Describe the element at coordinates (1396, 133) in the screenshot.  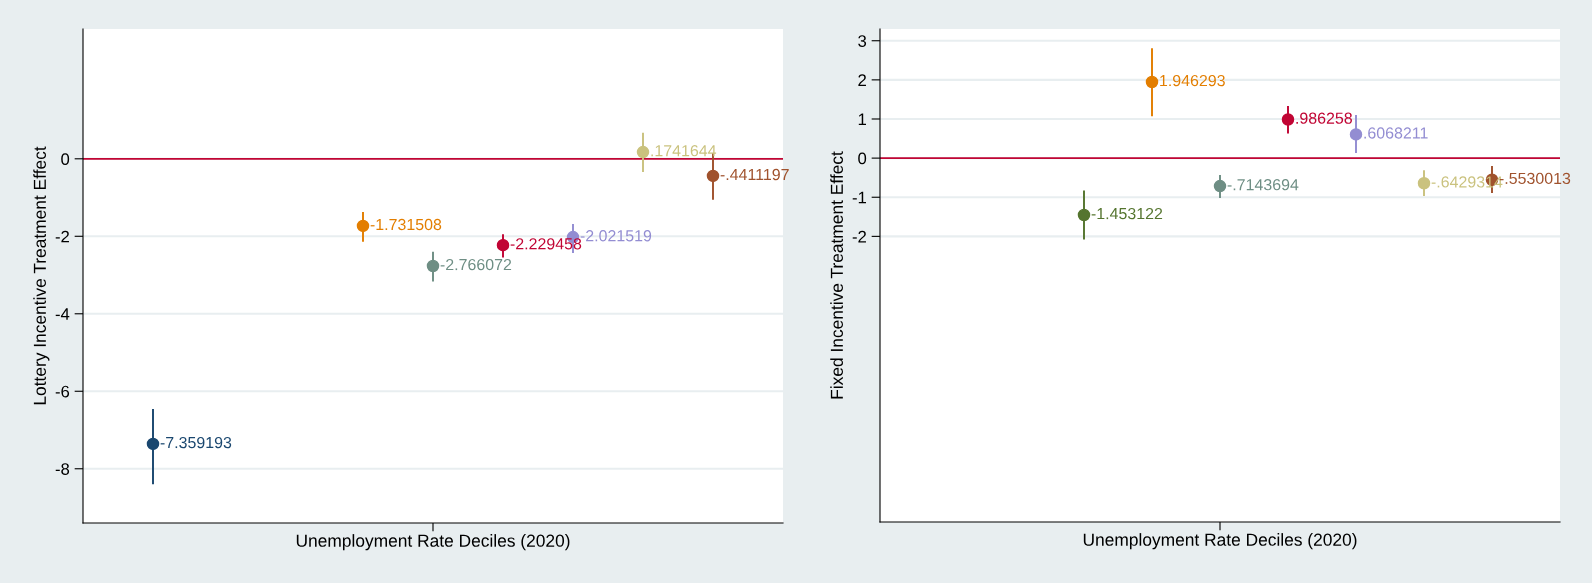
I see `data-label: .6068211` at that location.